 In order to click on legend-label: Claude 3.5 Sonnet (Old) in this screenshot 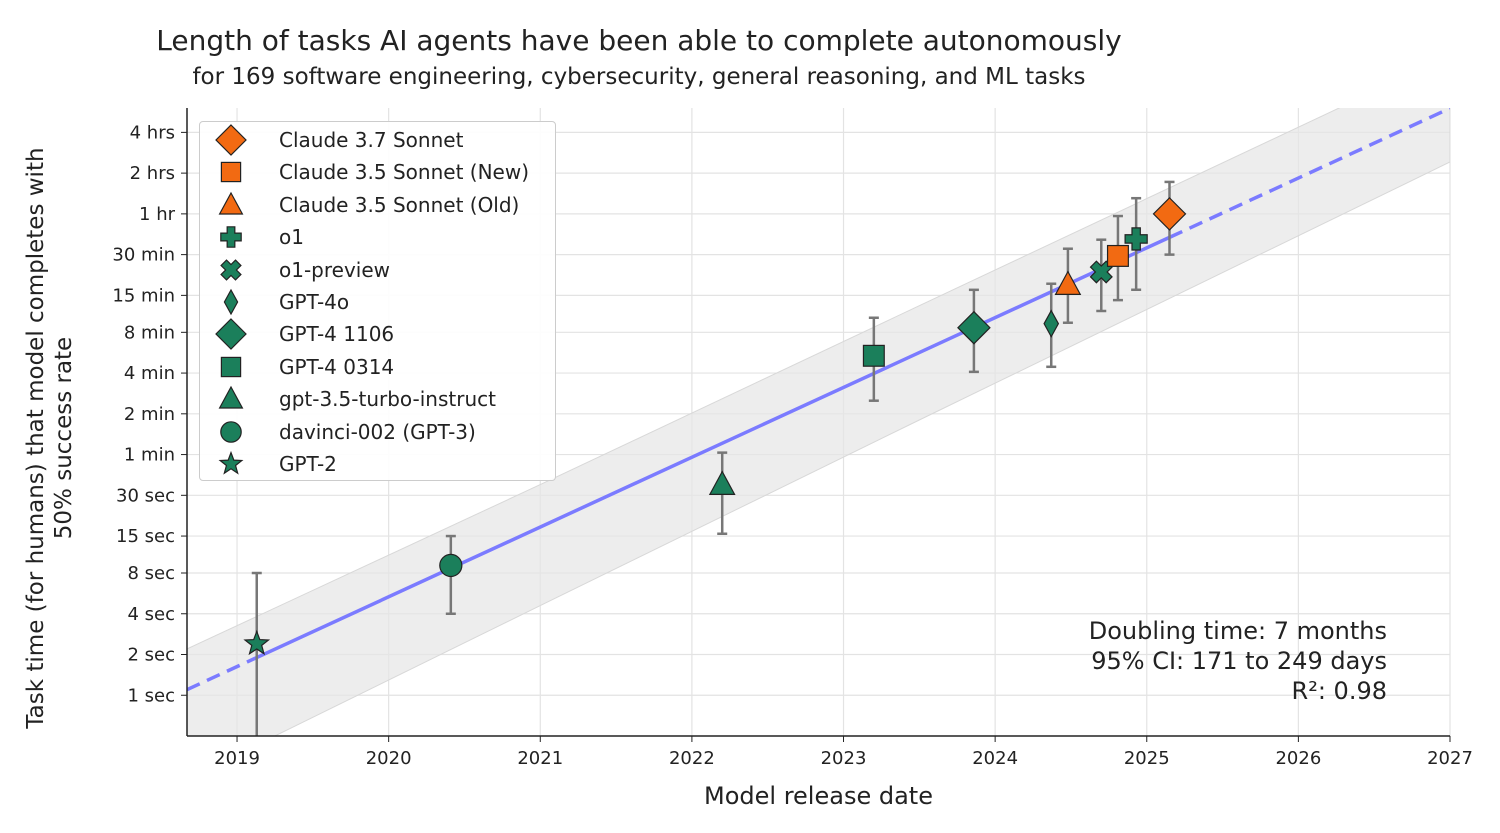, I will do `click(399, 204)`.